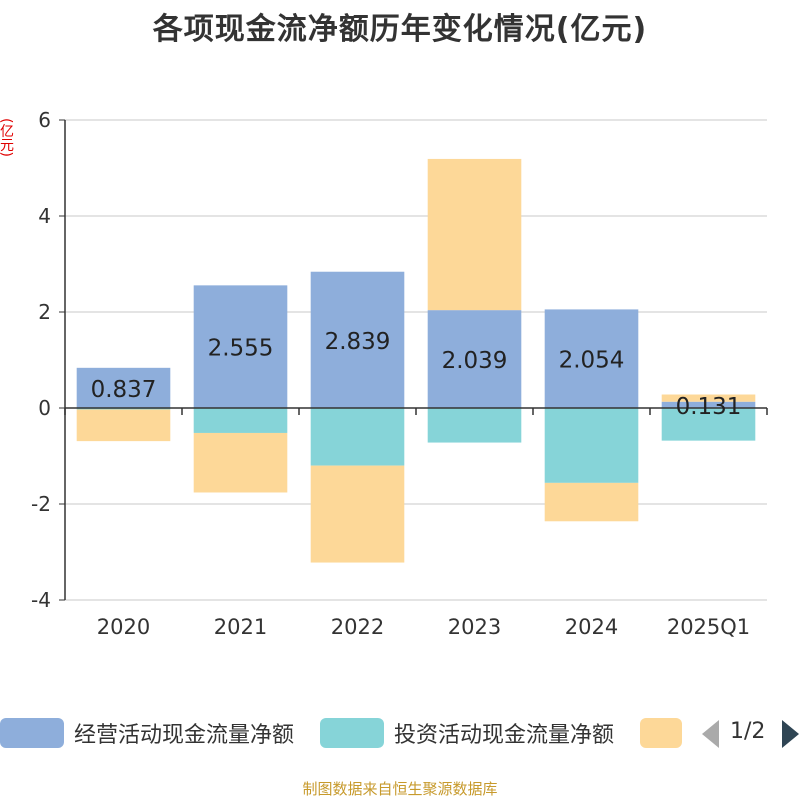 The width and height of the screenshot is (800, 800). Describe the element at coordinates (748, 731) in the screenshot. I see `legend-page-indicator: 1/2` at that location.